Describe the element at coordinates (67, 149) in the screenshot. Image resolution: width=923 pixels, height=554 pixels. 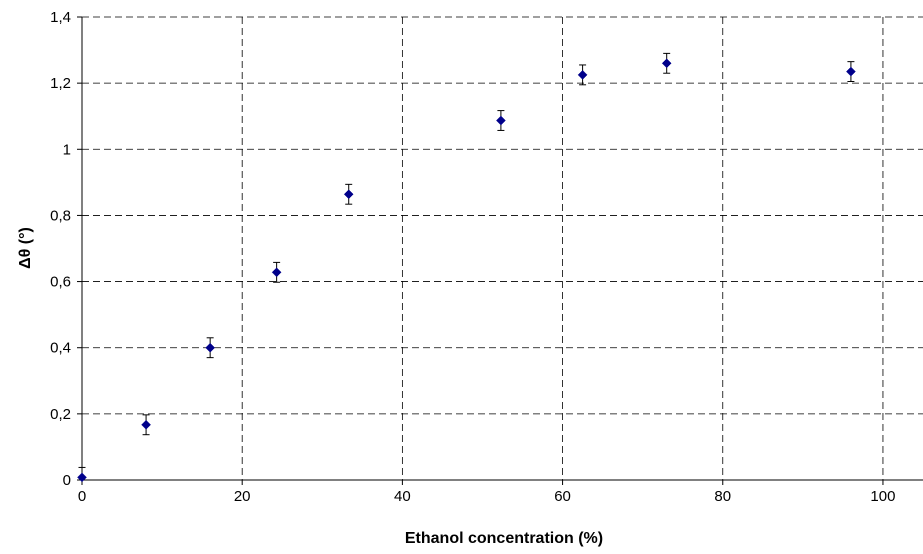
I see `y-tick-label: 1` at that location.